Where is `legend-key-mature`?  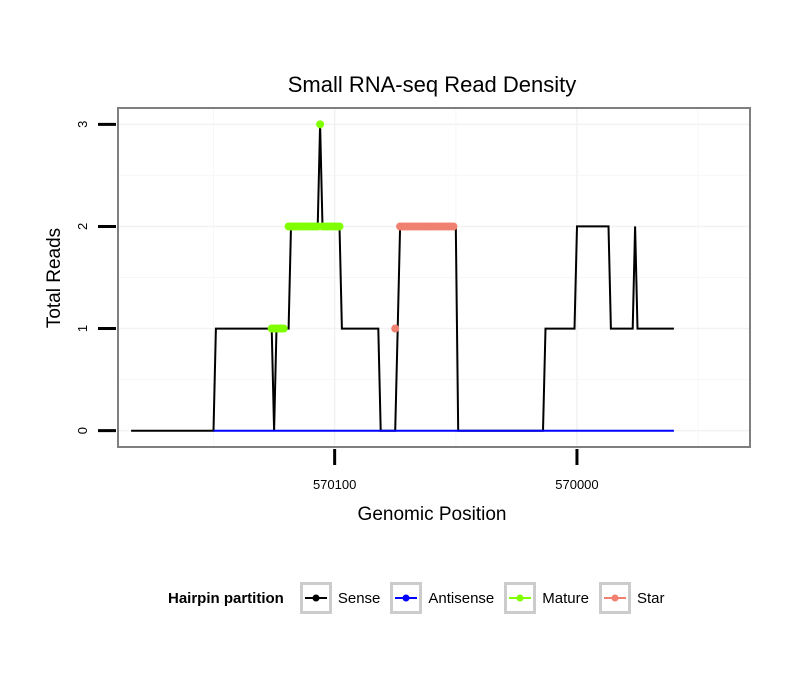
legend-key-mature is located at coordinates (520, 598).